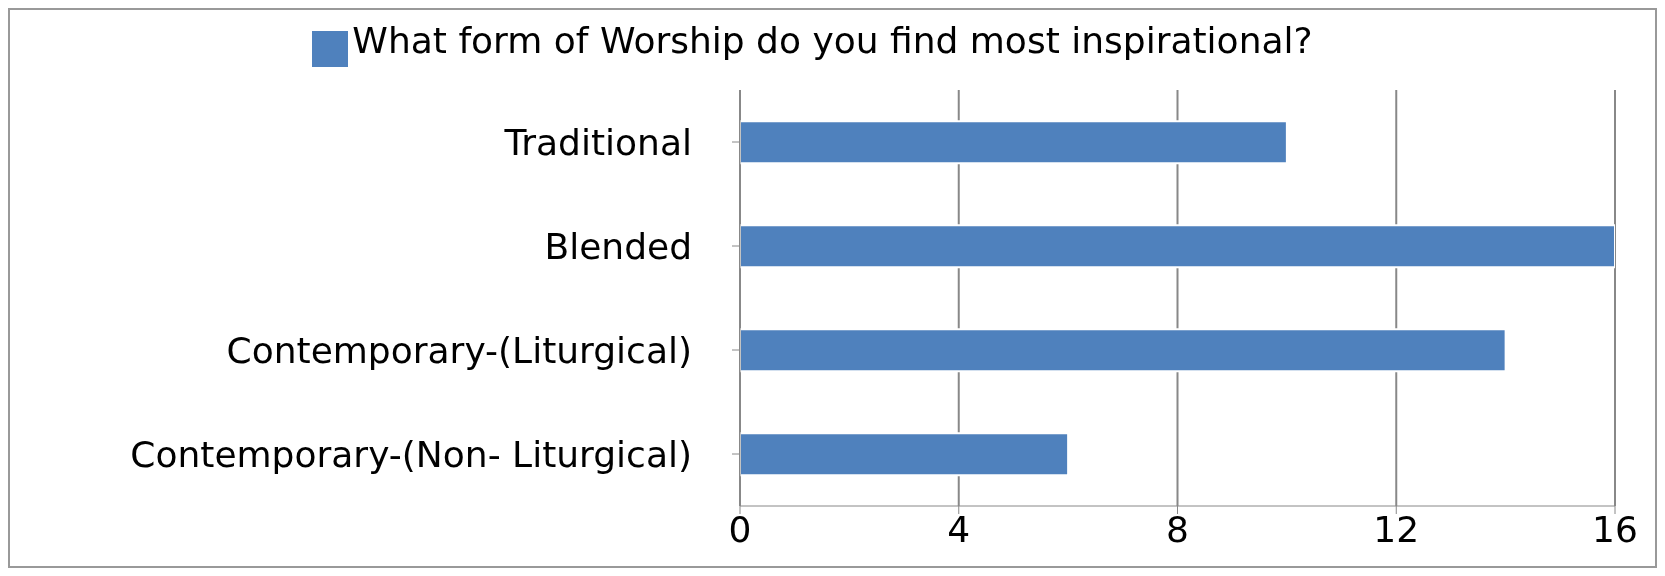 This screenshot has height=576, width=1665. I want to click on y-tick-label: Contemporary-(Liturgical), so click(459, 350).